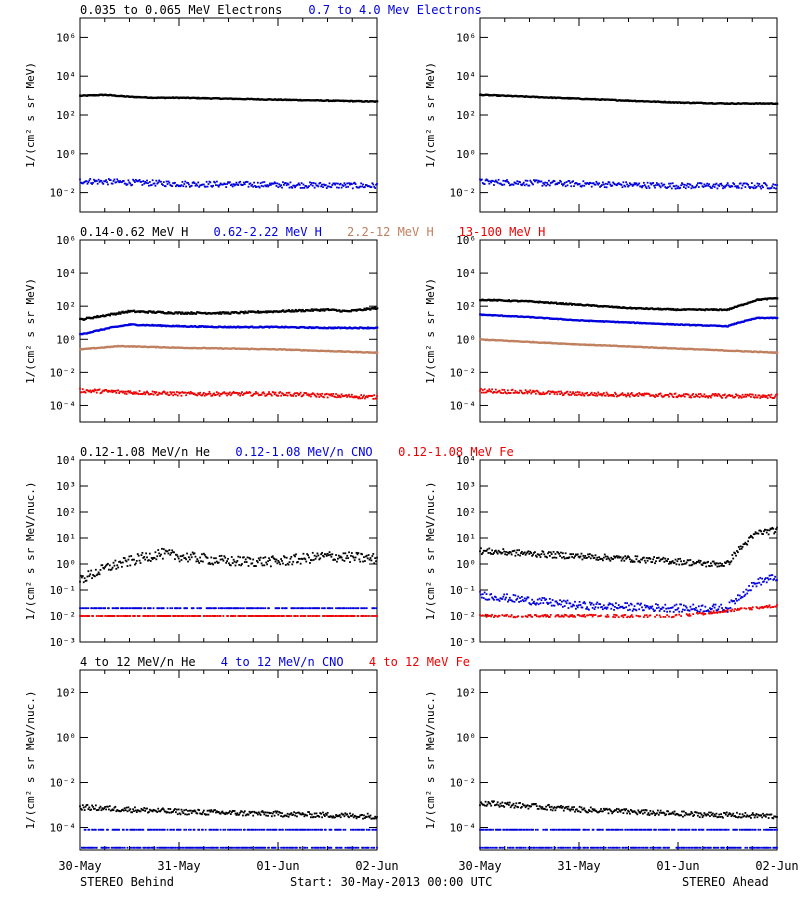 The height and width of the screenshot is (900, 800). I want to click on y-tick-label: 10⁻⁴, so click(463, 405).